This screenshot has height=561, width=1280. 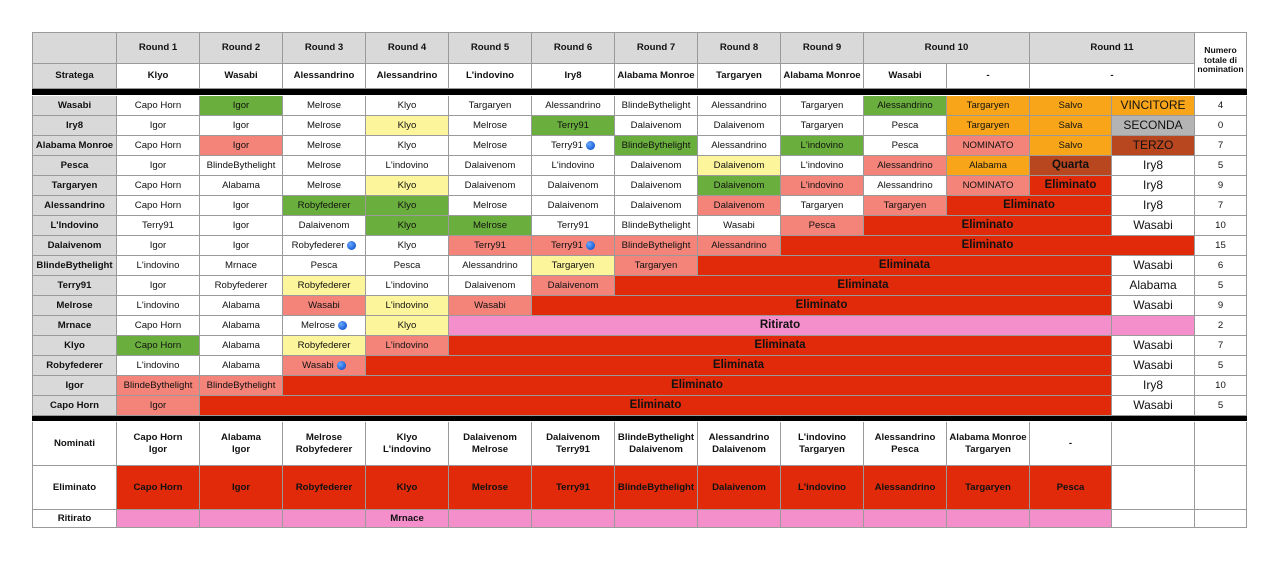 I want to click on vote-cell: Eliminata, so click(x=780, y=346).